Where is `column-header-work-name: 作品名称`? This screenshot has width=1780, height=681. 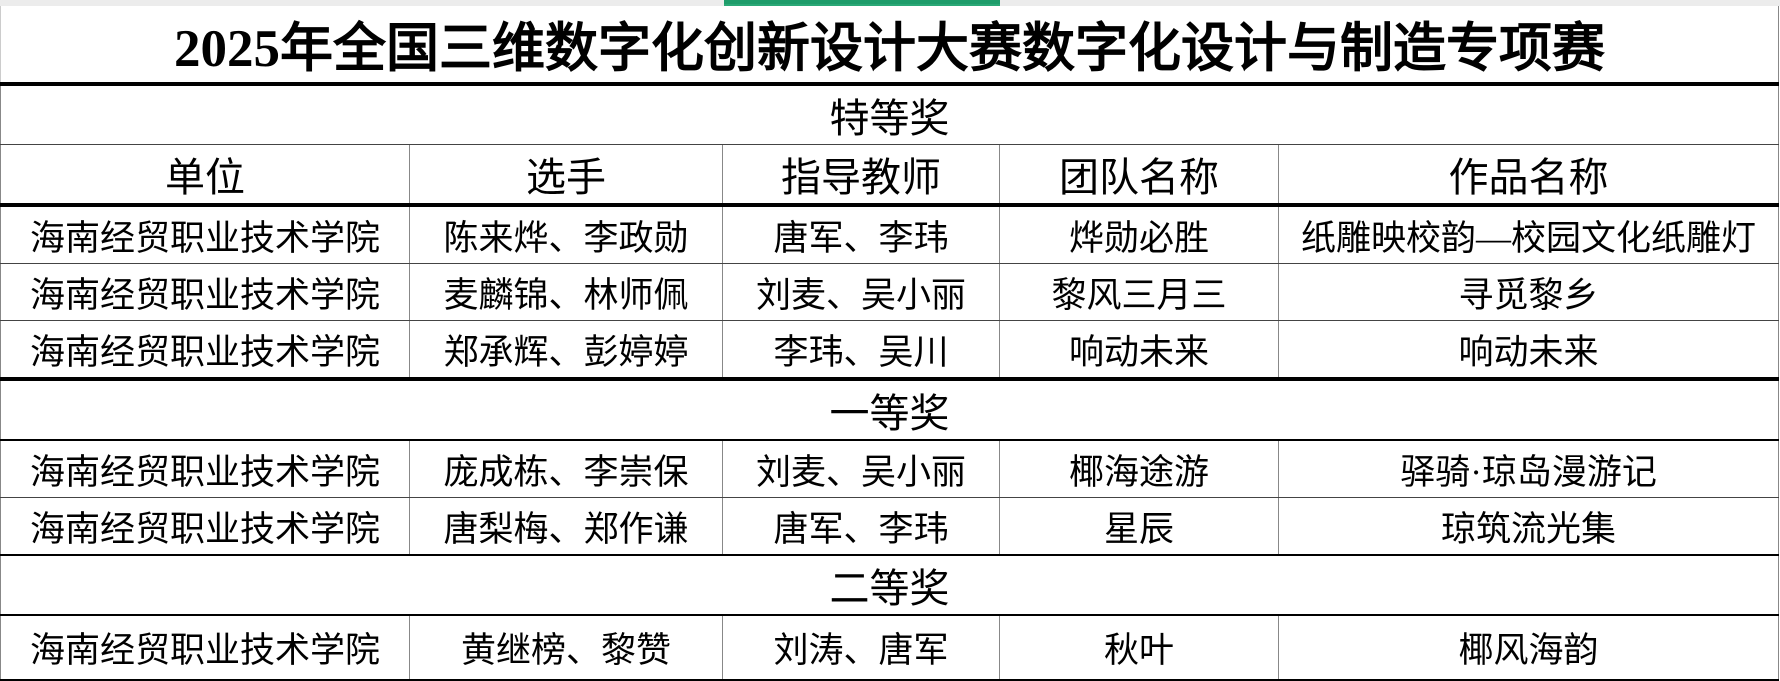 column-header-work-name: 作品名称 is located at coordinates (1528, 175).